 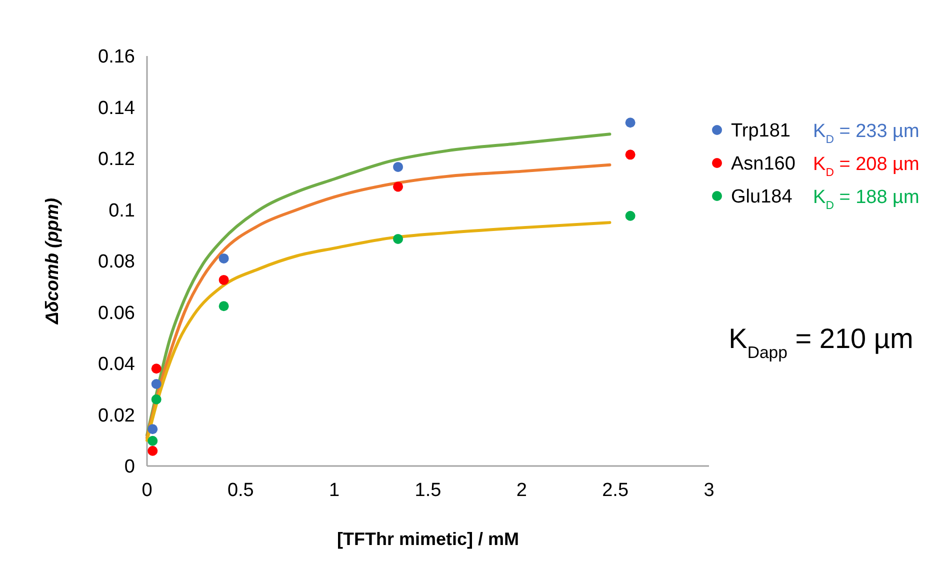 What do you see at coordinates (763, 164) in the screenshot?
I see `legend-label: Asn160` at bounding box center [763, 164].